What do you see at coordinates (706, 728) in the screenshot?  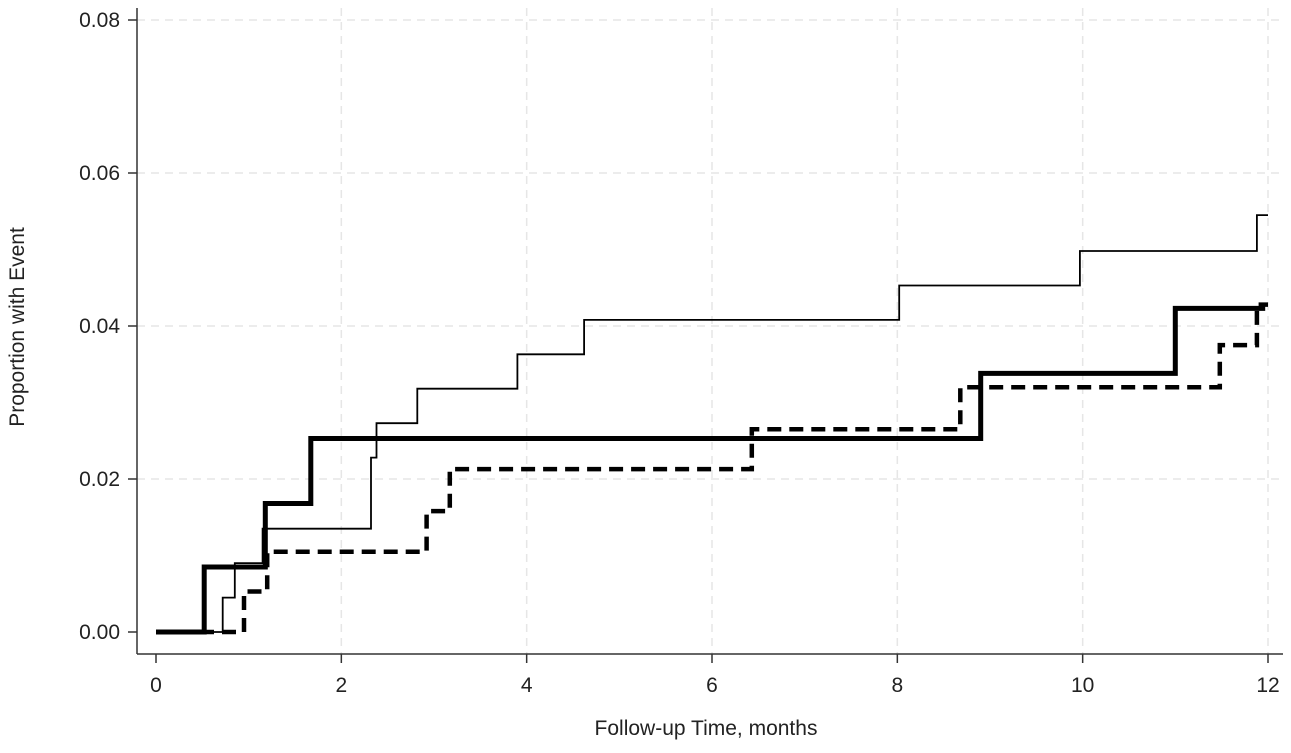 I see `x-axis-title: Follow-up Time, months` at bounding box center [706, 728].